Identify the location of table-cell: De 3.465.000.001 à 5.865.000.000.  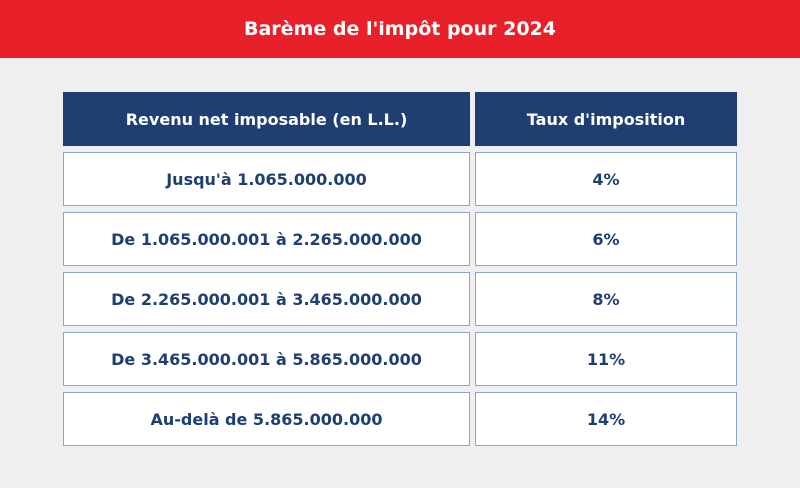
(266, 359).